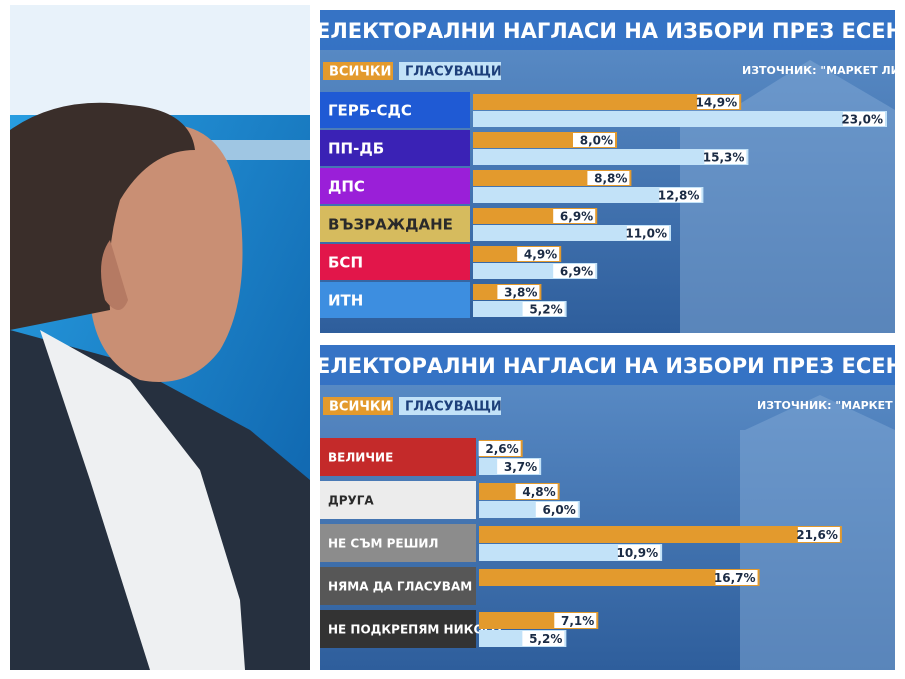 This screenshot has height=679, width=905. What do you see at coordinates (356, 149) in the screenshot?
I see `category-label: ПП-ДБ` at bounding box center [356, 149].